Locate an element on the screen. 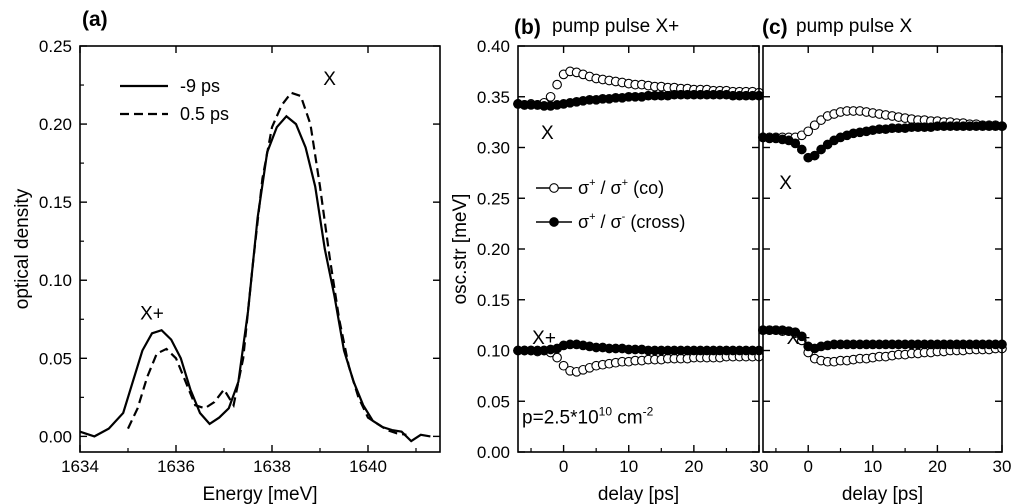 Image resolution: width=1014 pixels, height=504 pixels. panel-label: (c) is located at coordinates (775, 27).